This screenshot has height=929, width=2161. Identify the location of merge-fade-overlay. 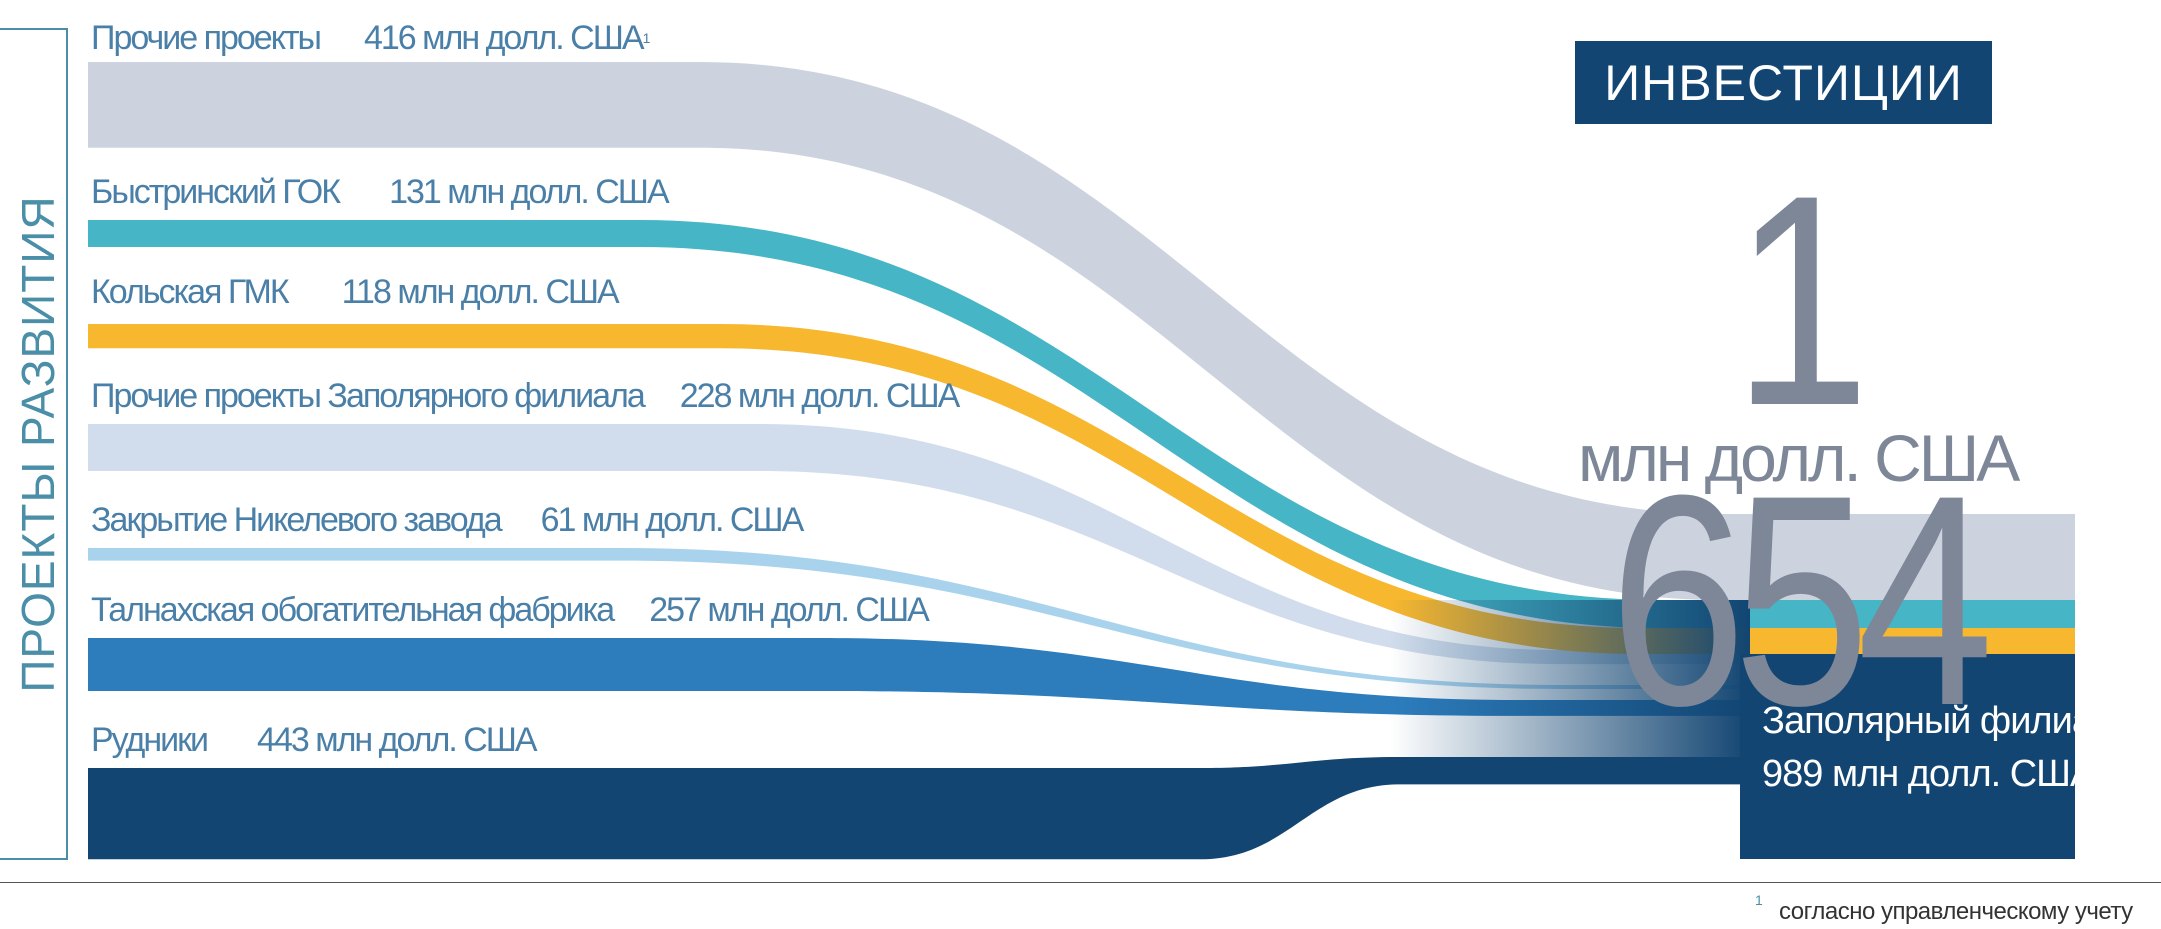
(1570, 679).